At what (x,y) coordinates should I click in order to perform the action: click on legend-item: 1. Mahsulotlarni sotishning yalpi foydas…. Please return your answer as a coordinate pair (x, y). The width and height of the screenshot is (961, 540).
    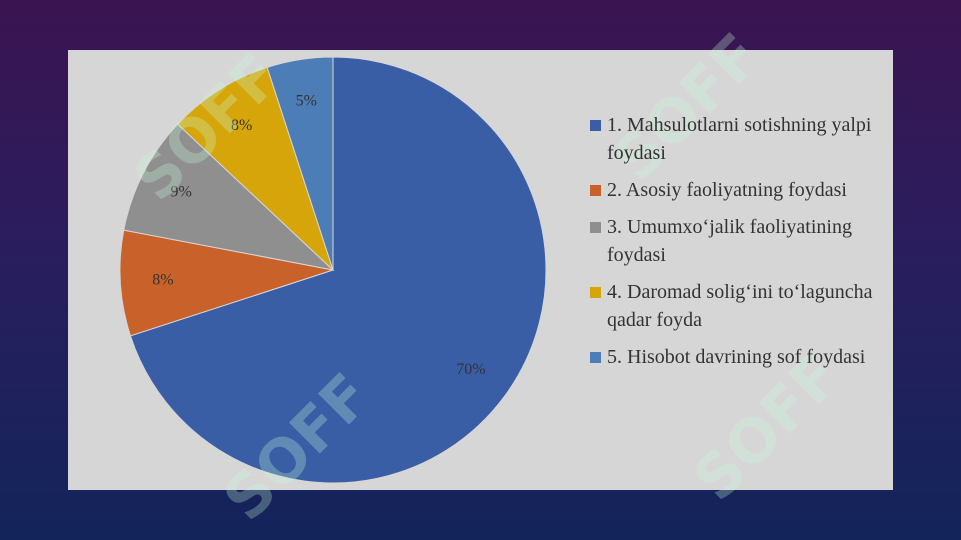
    Looking at the image, I should click on (735, 139).